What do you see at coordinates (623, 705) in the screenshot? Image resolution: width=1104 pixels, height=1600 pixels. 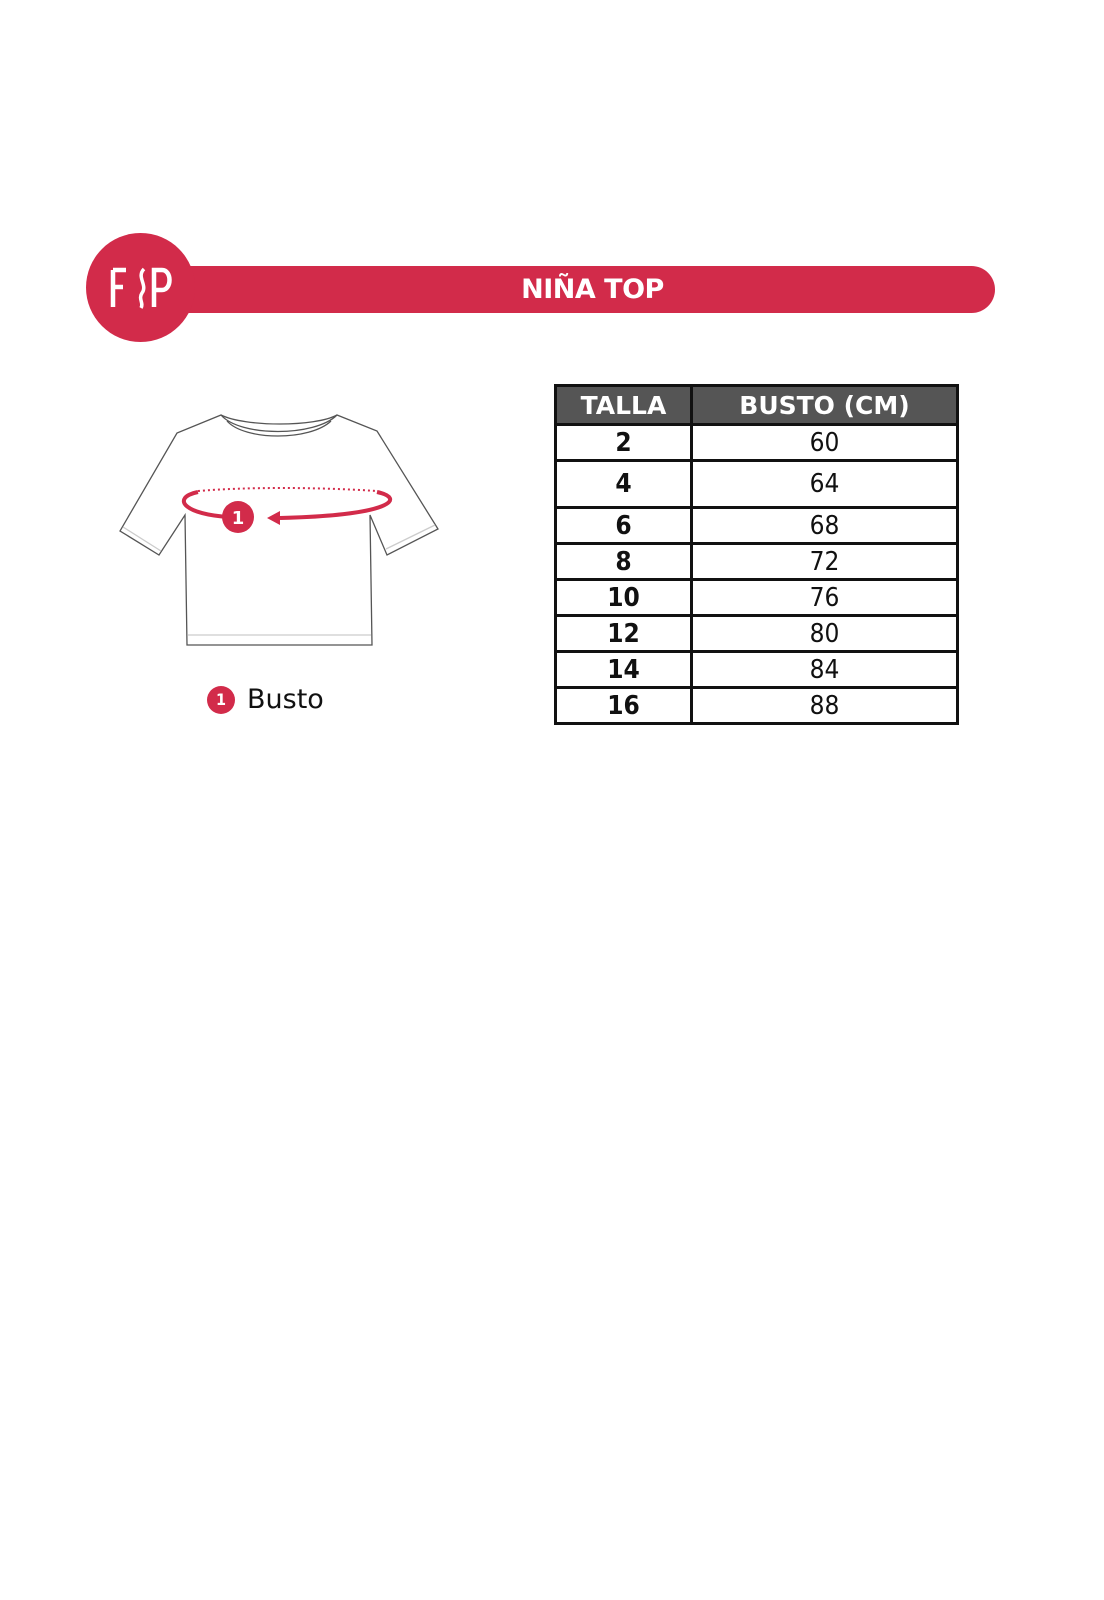 I see `cell-talla: 16` at bounding box center [623, 705].